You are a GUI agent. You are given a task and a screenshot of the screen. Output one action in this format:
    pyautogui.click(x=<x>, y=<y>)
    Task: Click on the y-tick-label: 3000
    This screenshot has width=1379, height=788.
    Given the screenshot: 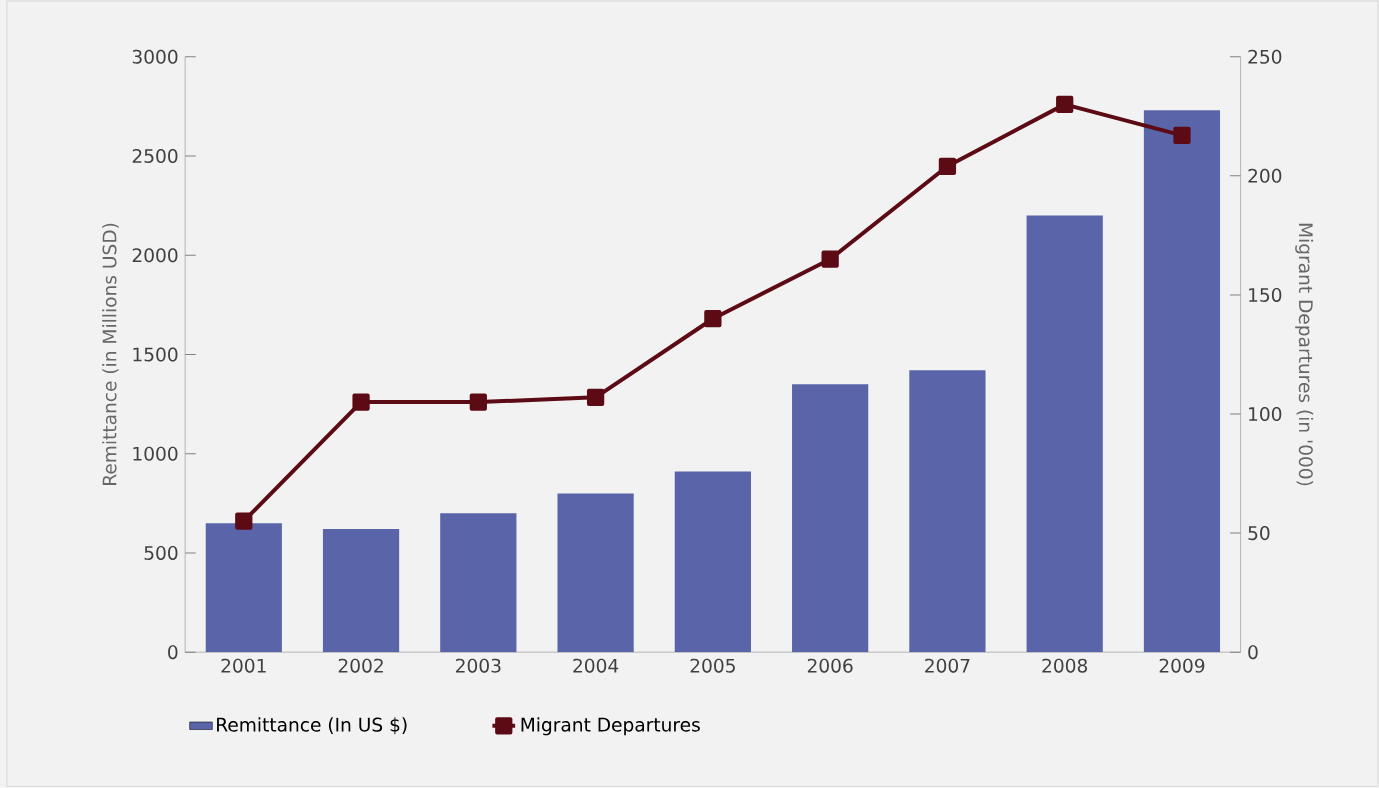 What is the action you would take?
    pyautogui.click(x=155, y=56)
    